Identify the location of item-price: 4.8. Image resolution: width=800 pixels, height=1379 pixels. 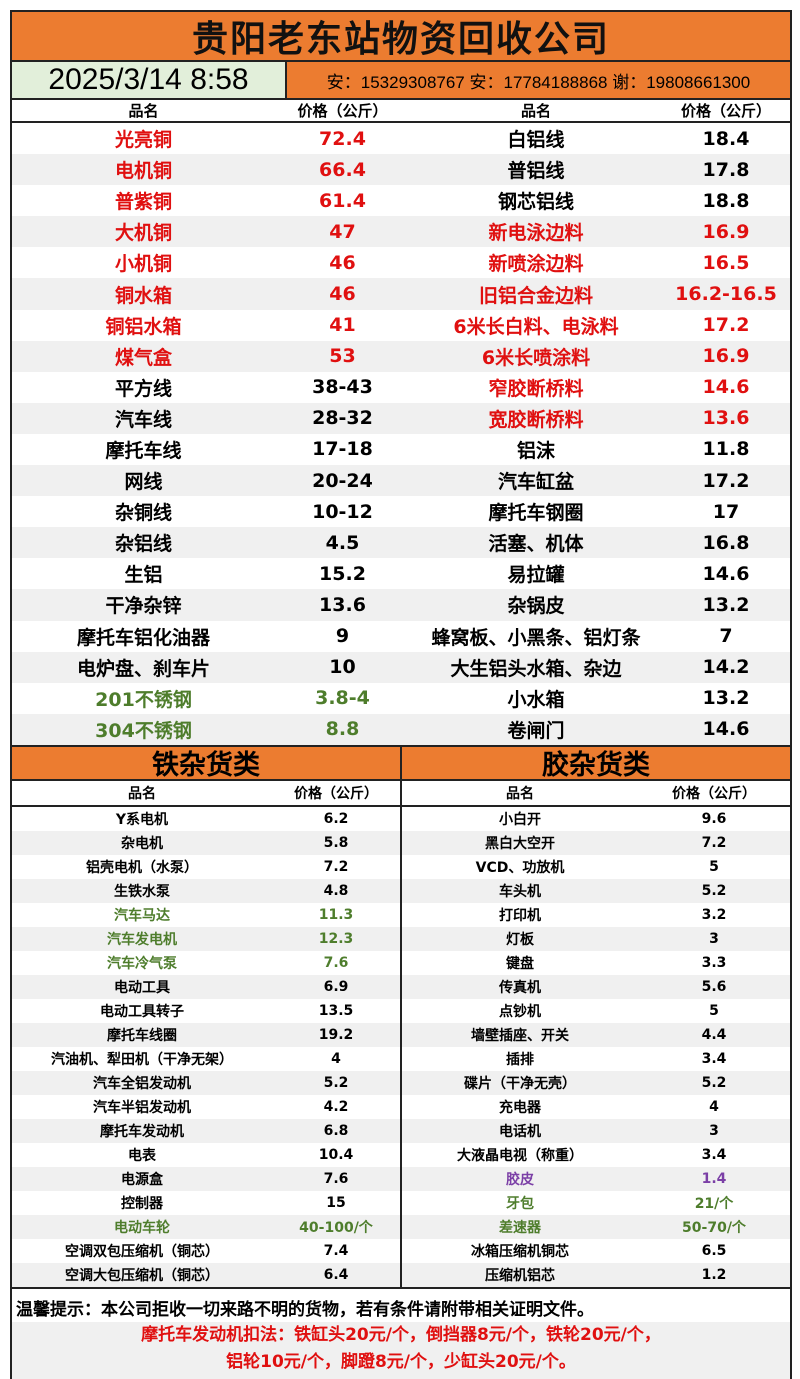
(336, 890).